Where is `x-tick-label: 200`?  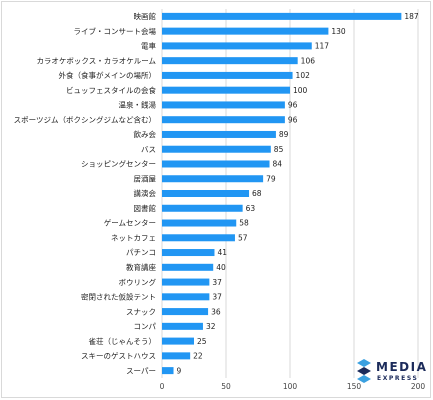 x-tick-label: 200 is located at coordinates (418, 386).